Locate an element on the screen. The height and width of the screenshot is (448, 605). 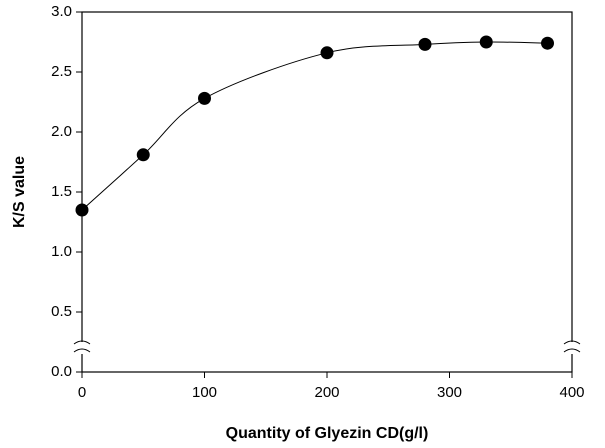
y-tick-label: 1.5 is located at coordinates (61, 191).